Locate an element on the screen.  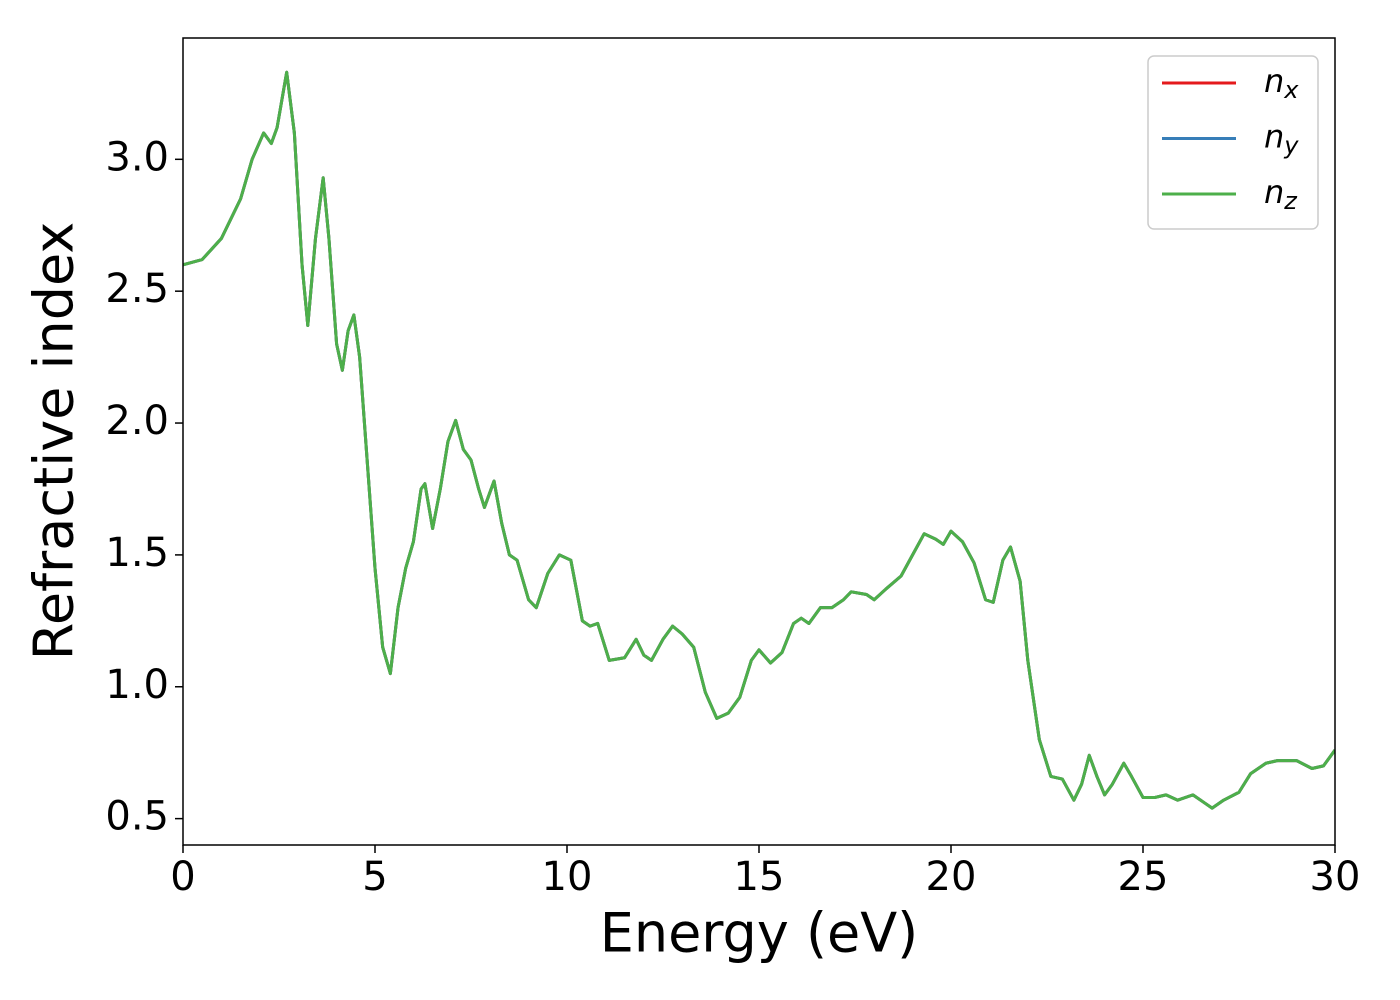
y-tick-label: 2.5 is located at coordinates (137, 289).